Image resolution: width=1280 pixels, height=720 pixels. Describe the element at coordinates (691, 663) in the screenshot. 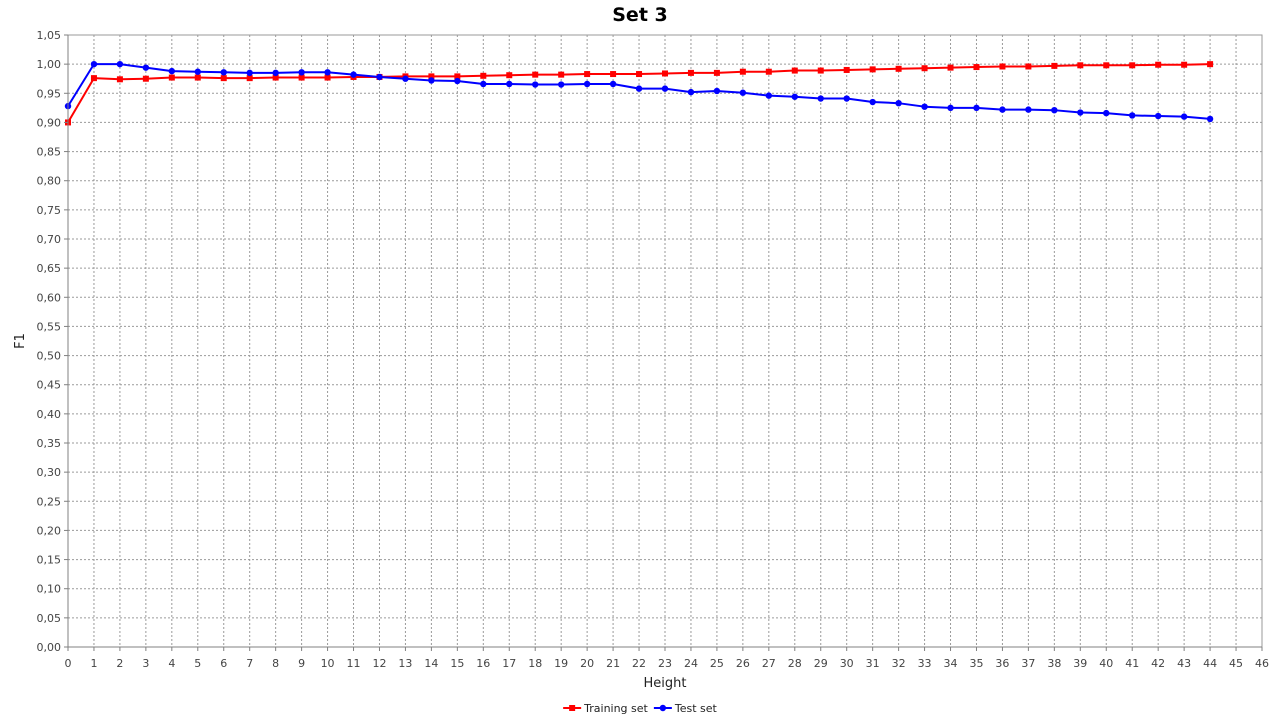

I see `x-tick-label: 24` at that location.